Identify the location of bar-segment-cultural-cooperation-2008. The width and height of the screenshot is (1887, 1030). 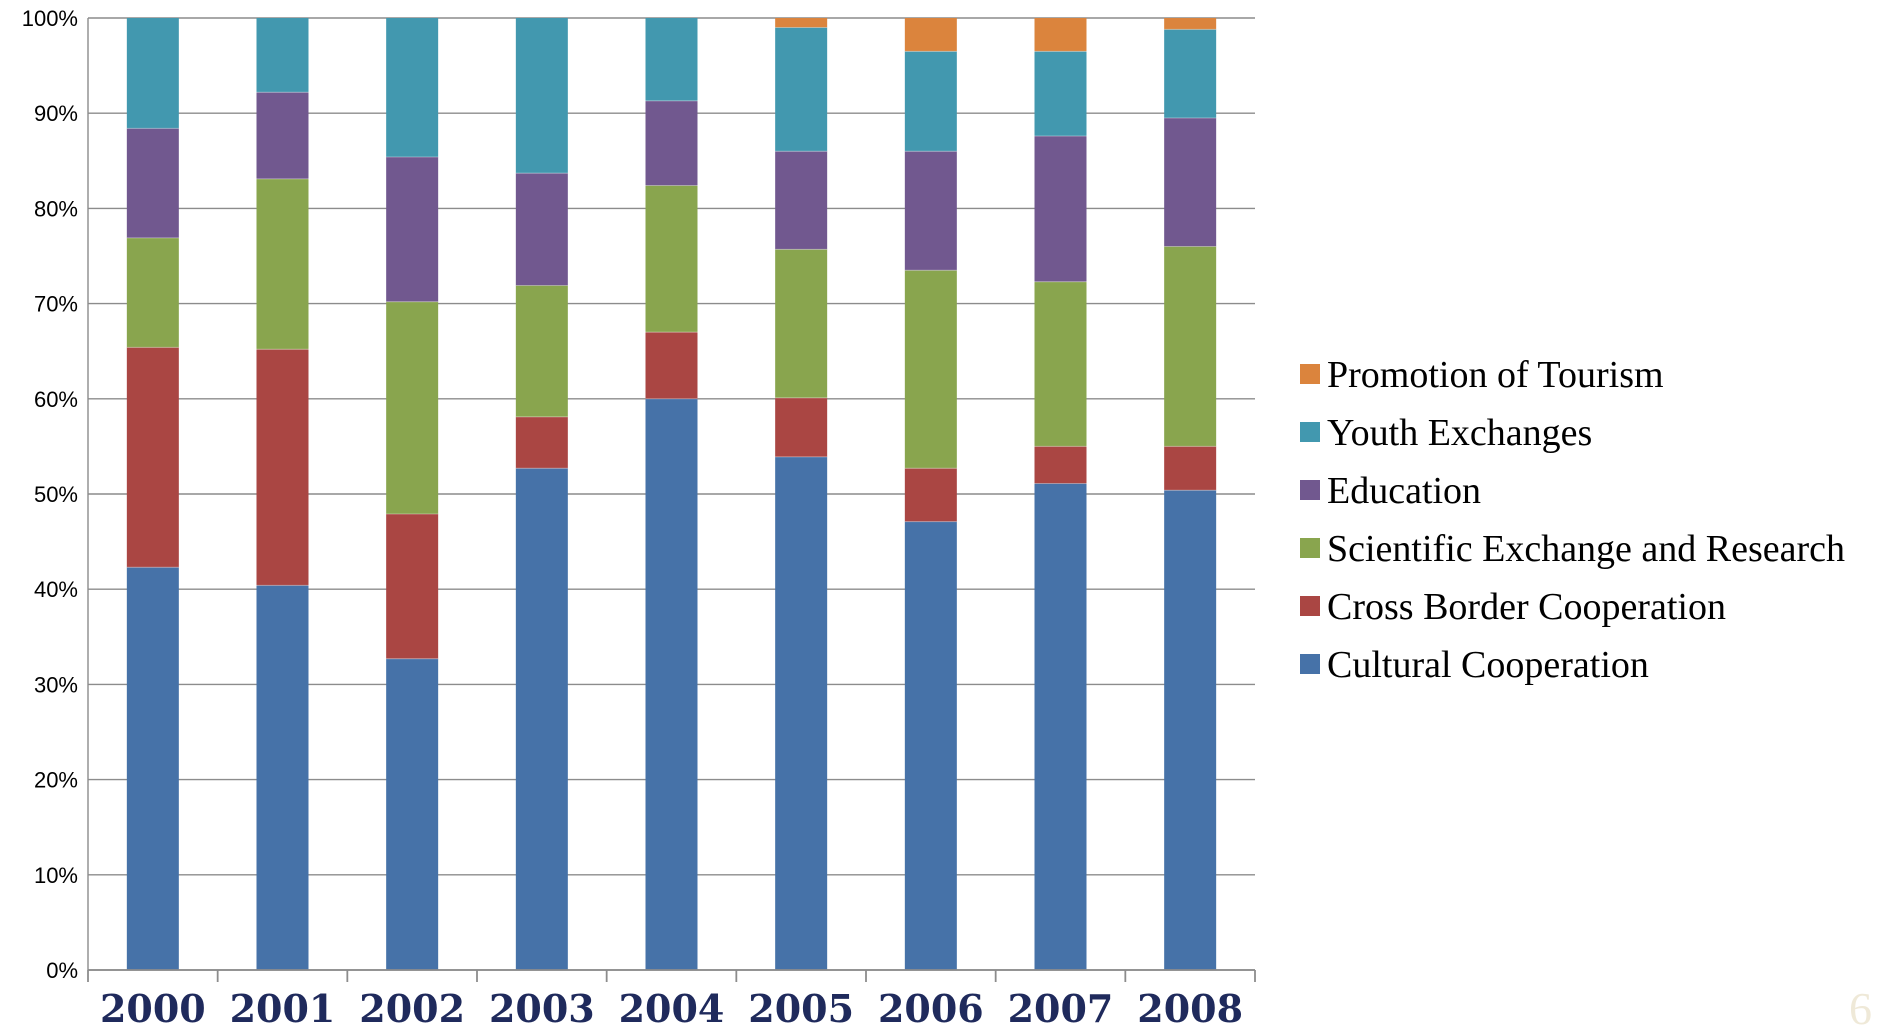
(1190, 730).